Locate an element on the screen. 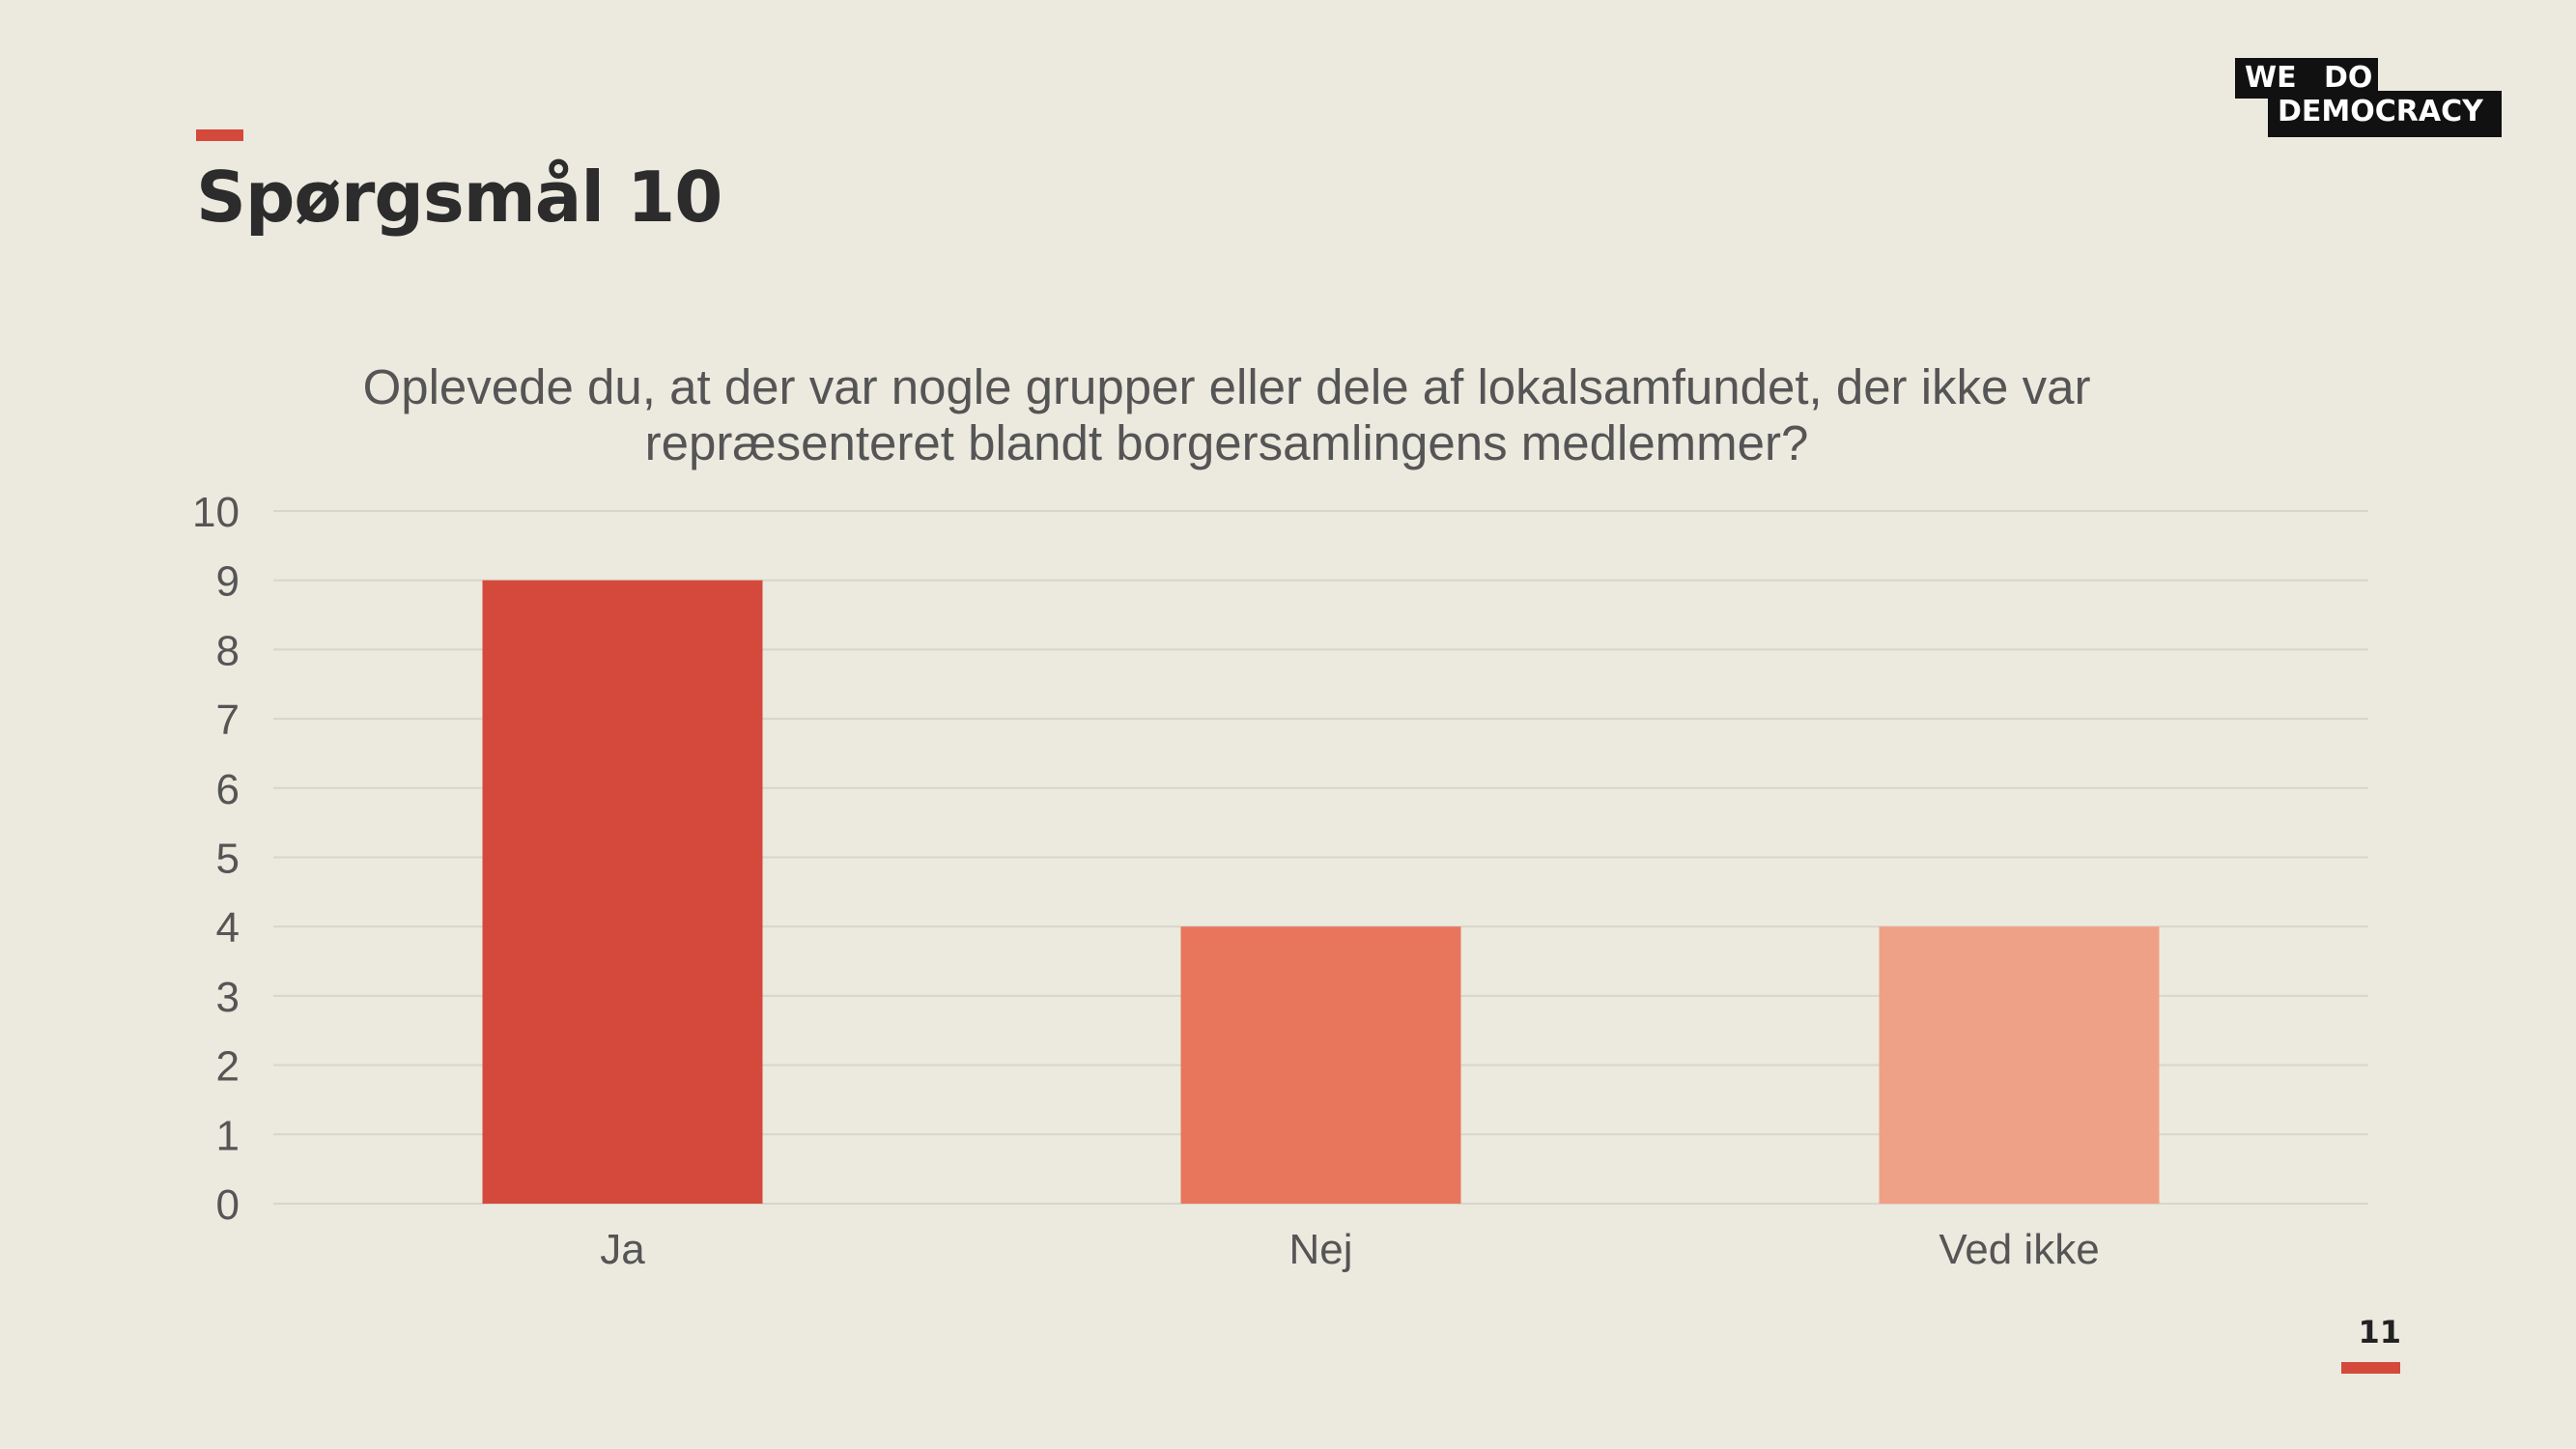  x-tick-label-nej: Nej is located at coordinates (1320, 1249).